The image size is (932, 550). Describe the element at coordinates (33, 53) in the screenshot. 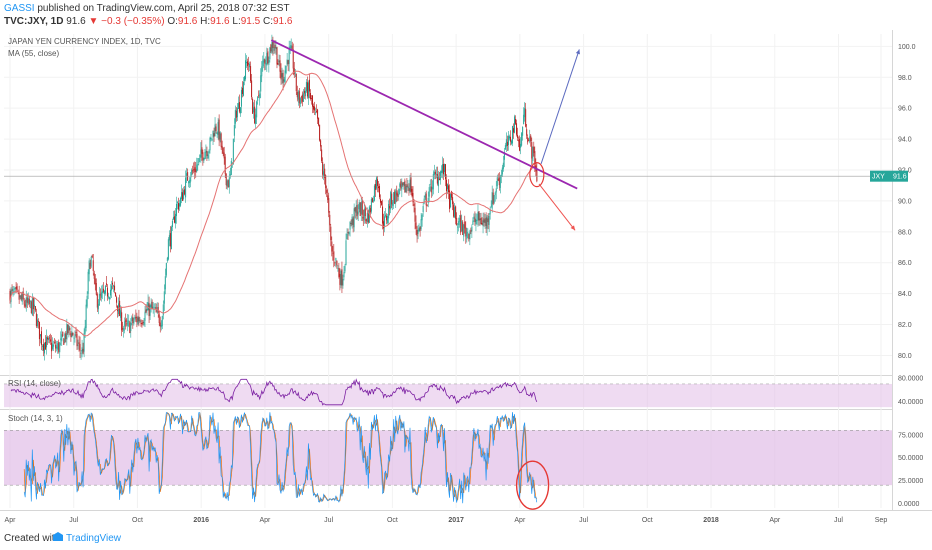

I see `ma-legend: MA (55, close)` at that location.